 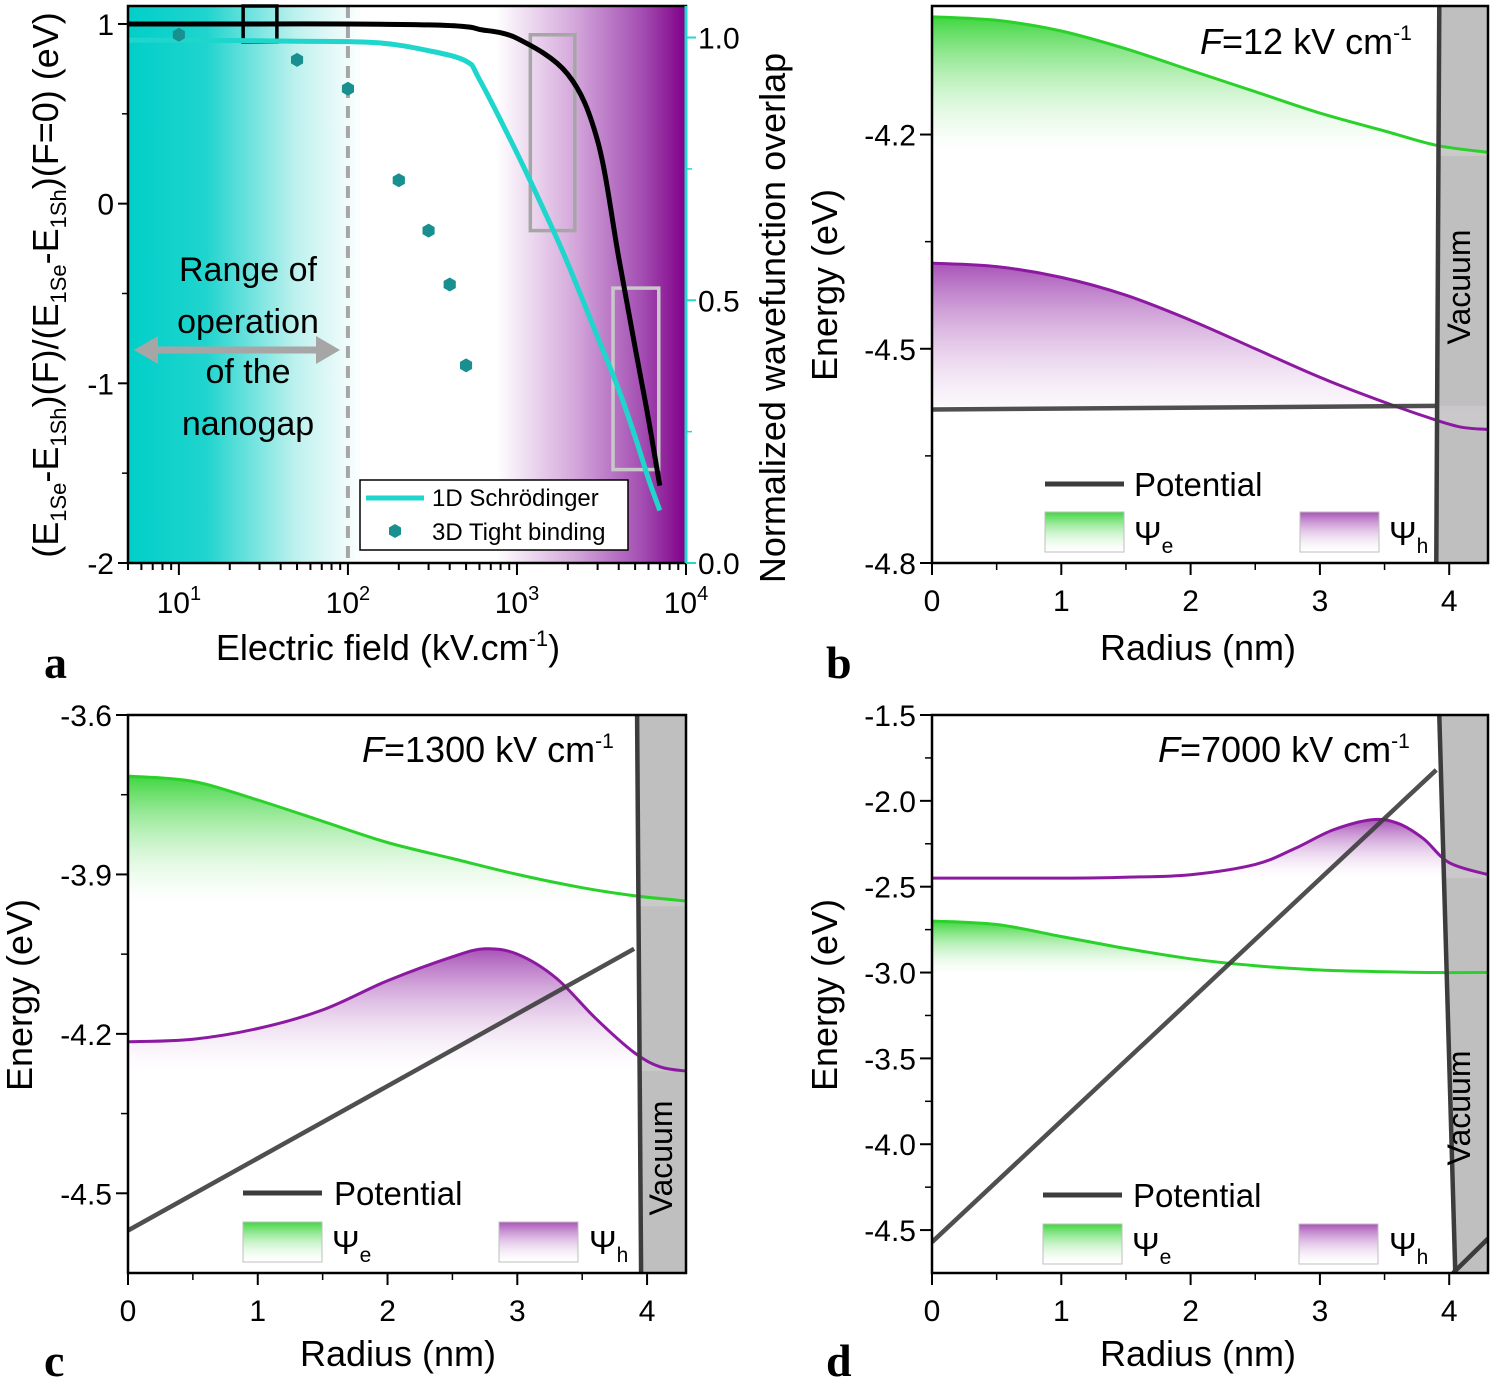 What do you see at coordinates (661, 1157) in the screenshot?
I see `panel-c-vacuum-label: Vacuum` at bounding box center [661, 1157].